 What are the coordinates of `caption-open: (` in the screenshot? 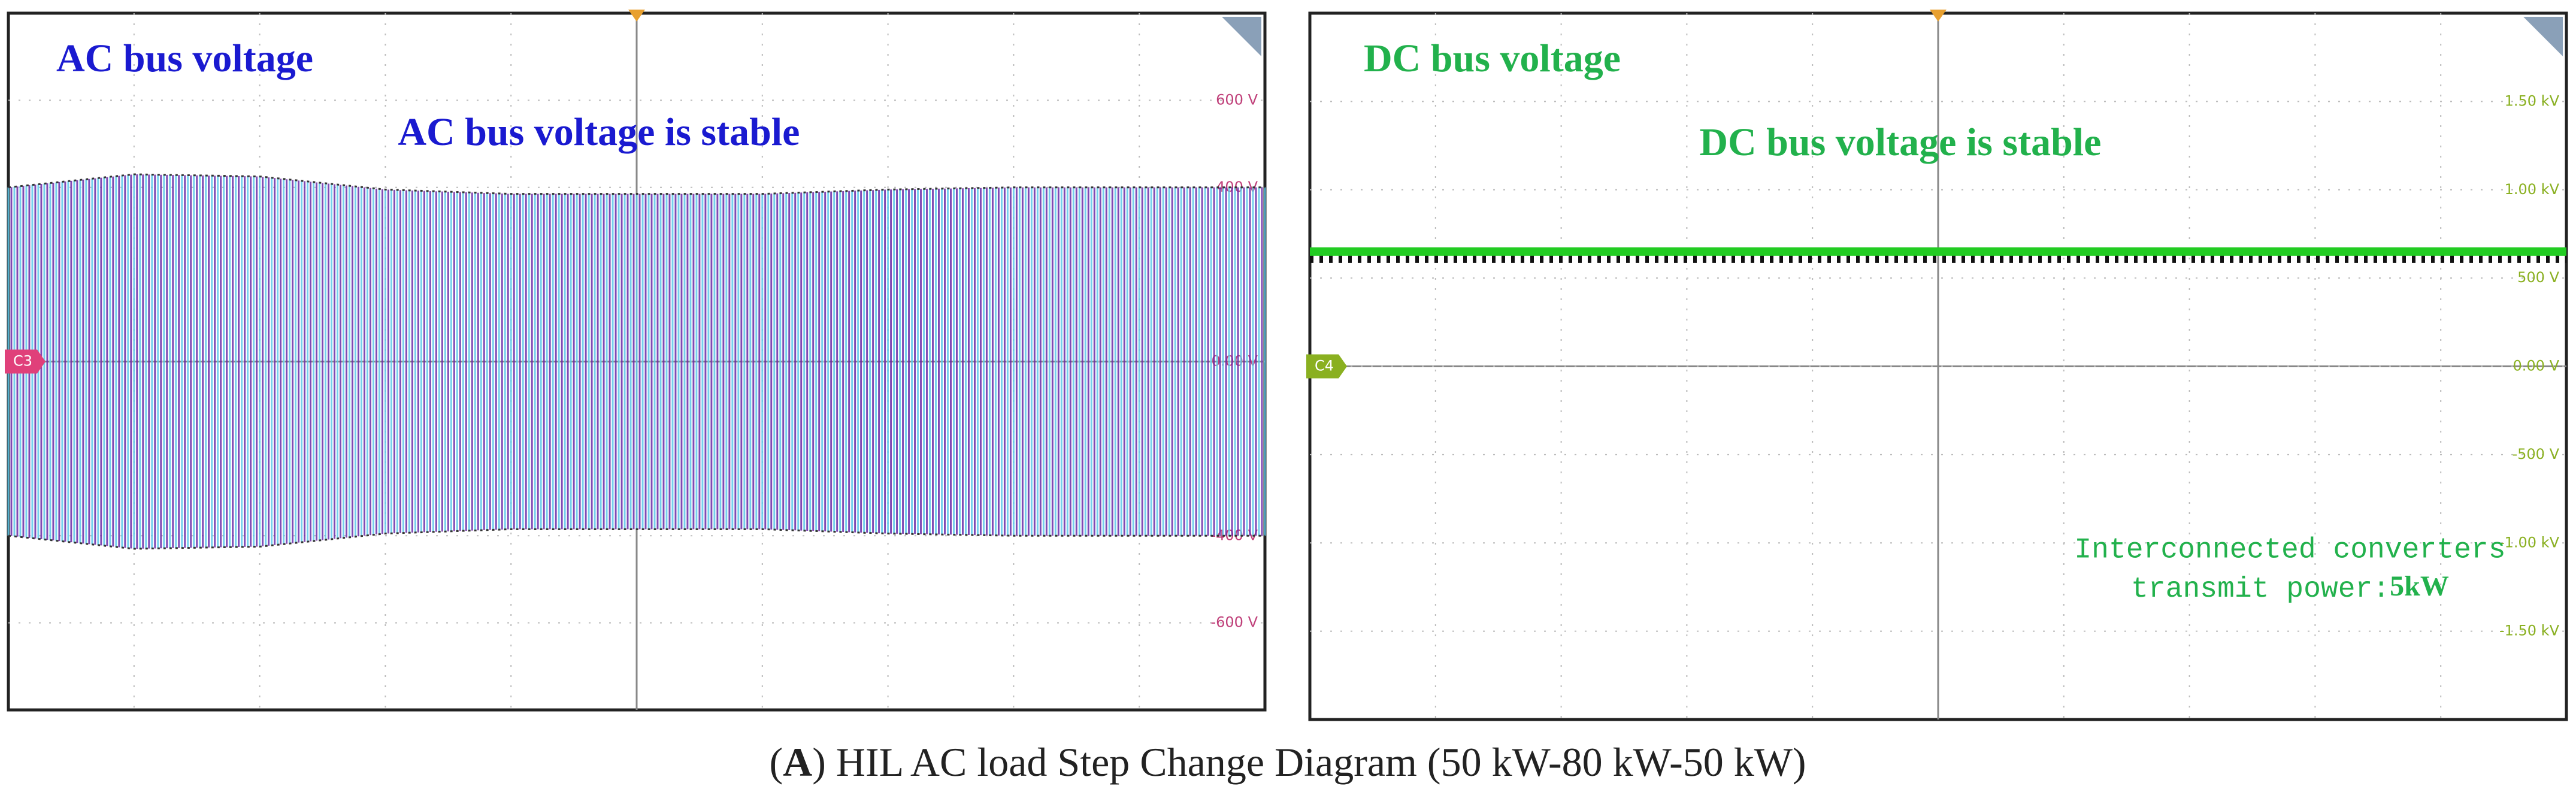 It's located at (776, 762).